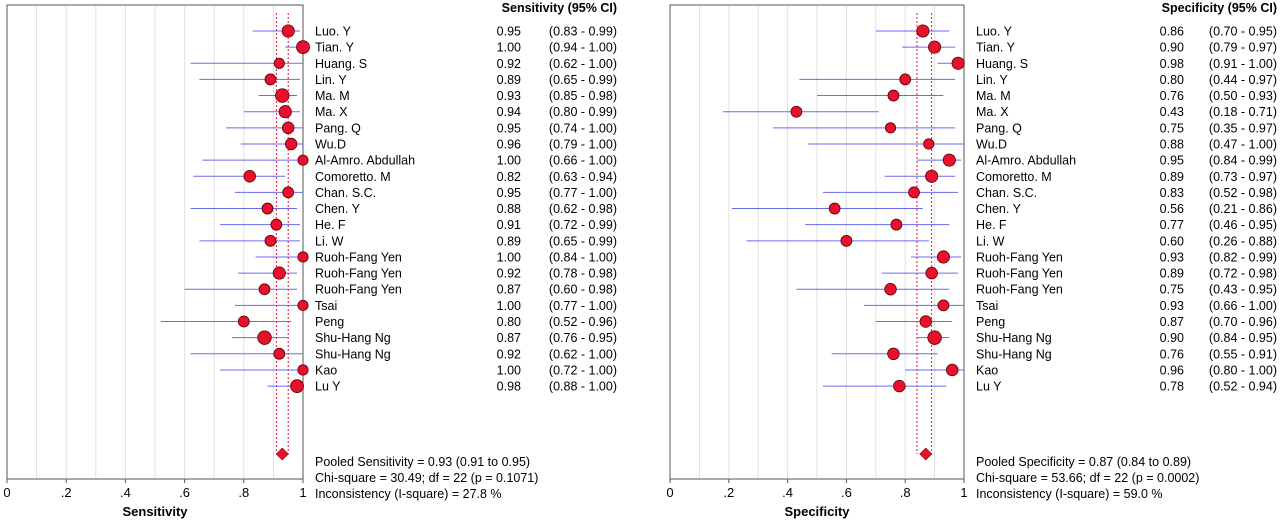  I want to click on study-ci: (0.73 - 0.97), so click(1243, 177).